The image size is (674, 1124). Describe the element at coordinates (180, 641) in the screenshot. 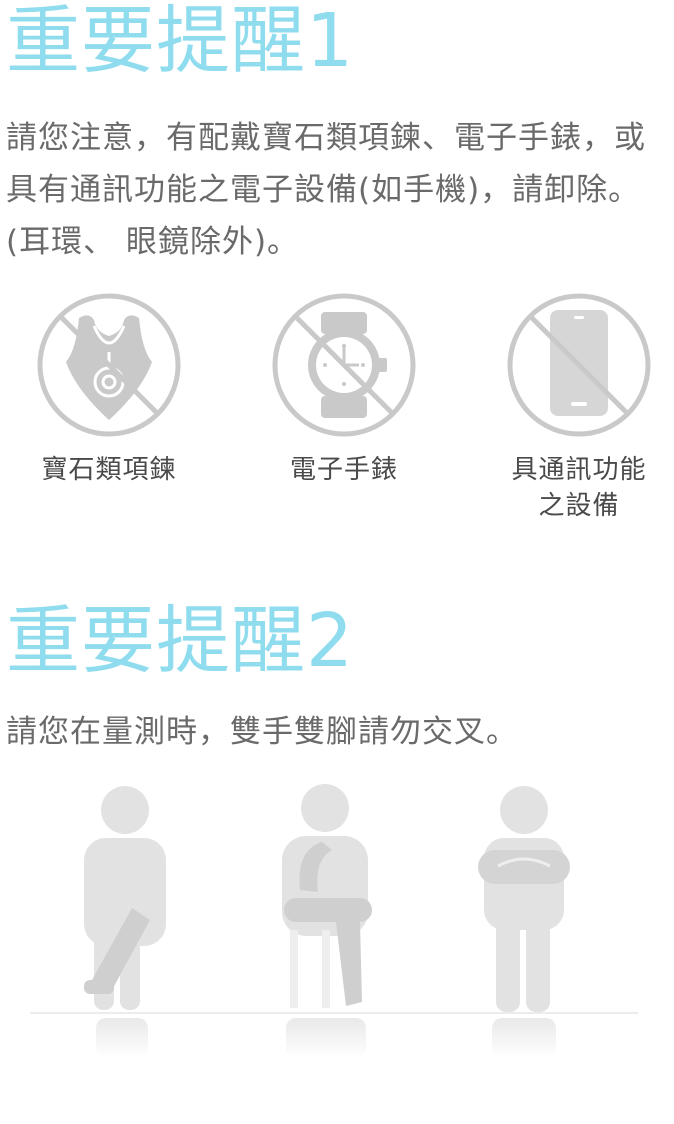

I see `reminder2-title: 重要提醒2` at that location.